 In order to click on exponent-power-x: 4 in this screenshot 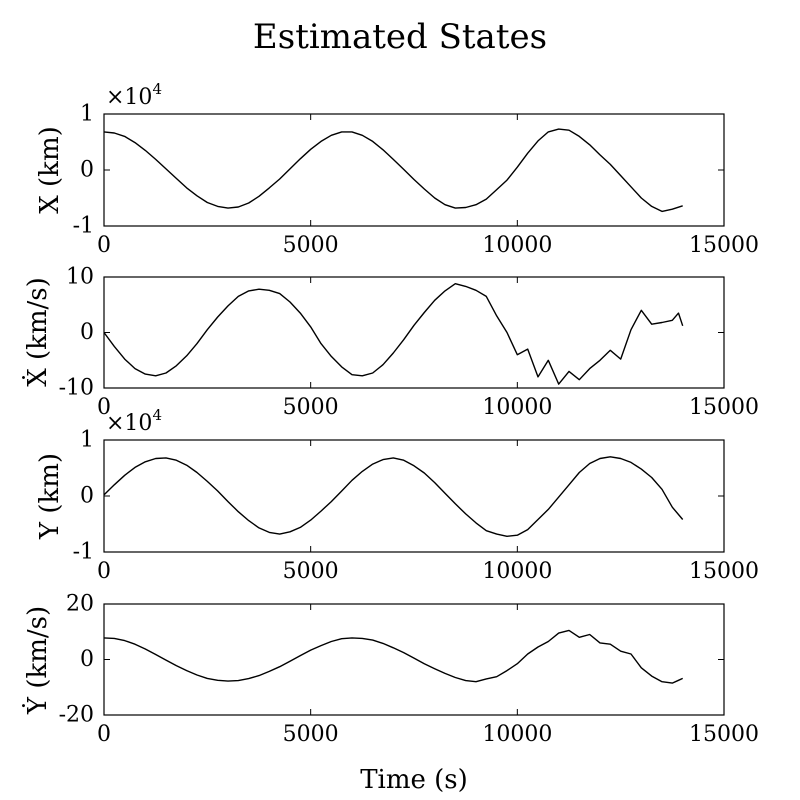, I will do `click(157, 89)`.